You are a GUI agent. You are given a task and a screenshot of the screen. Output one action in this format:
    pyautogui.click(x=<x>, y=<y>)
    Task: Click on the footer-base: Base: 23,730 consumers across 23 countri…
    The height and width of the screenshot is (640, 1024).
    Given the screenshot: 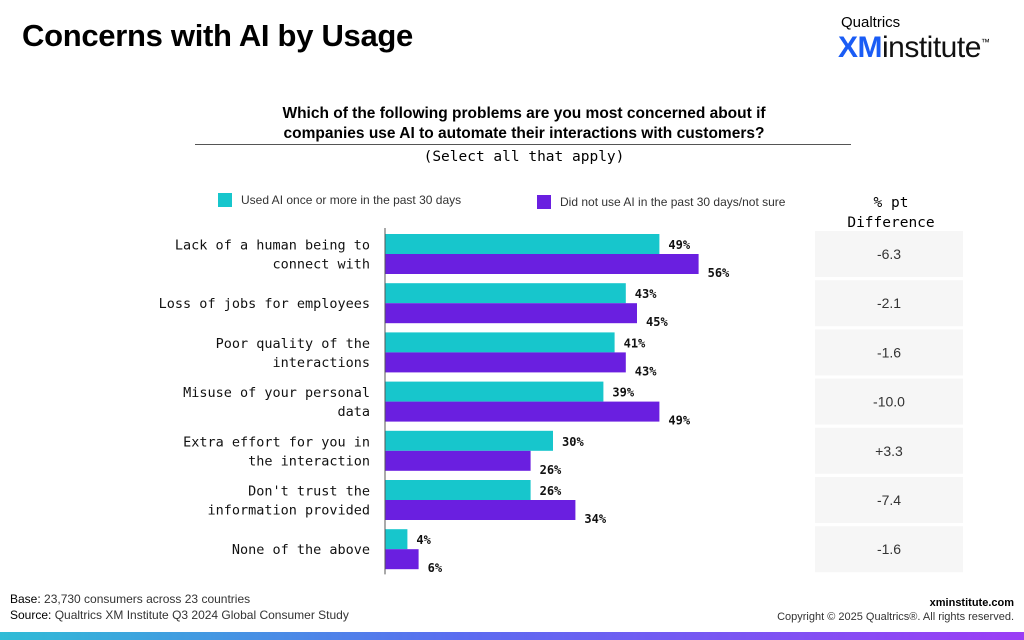 What is the action you would take?
    pyautogui.click(x=130, y=599)
    